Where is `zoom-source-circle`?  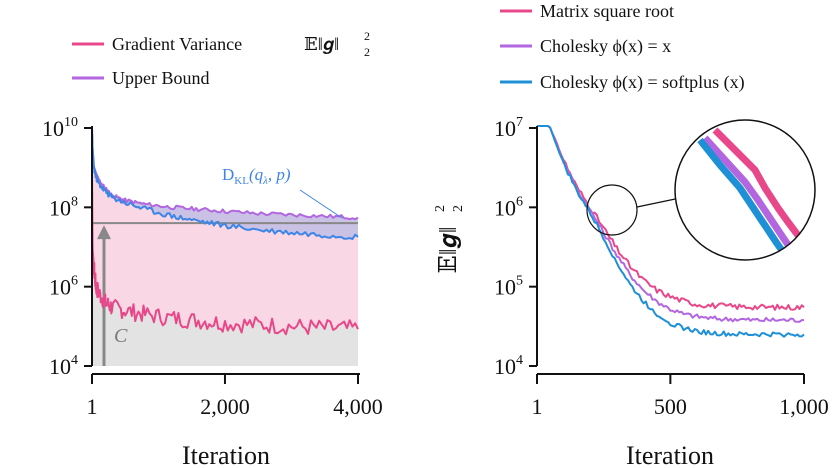
zoom-source-circle is located at coordinates (612, 210).